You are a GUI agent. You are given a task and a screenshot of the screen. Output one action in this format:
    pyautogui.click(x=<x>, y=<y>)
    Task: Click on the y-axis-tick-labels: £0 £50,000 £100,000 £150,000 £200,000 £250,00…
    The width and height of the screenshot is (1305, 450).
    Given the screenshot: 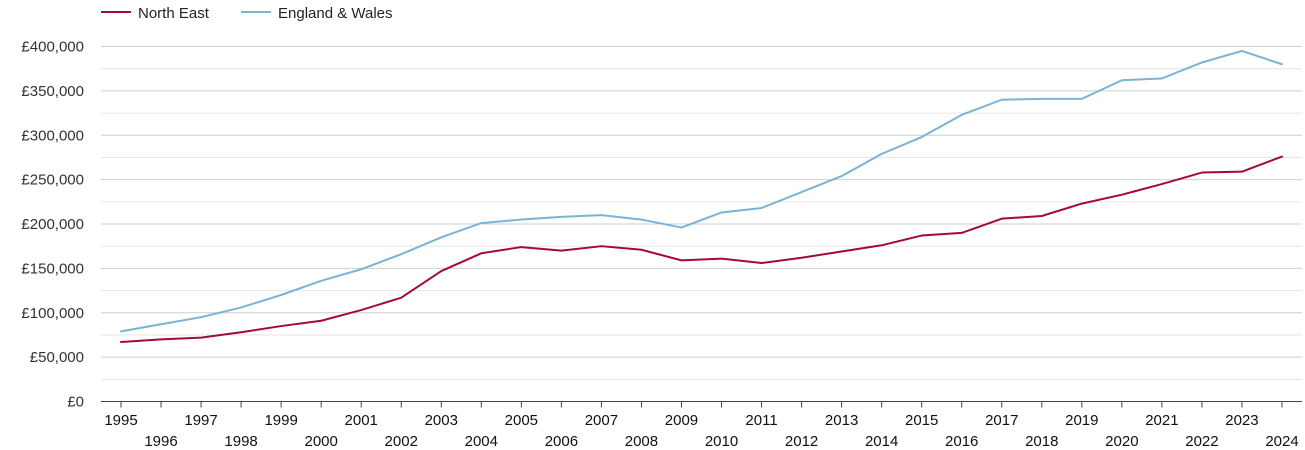 What is the action you would take?
    pyautogui.click(x=52, y=225)
    